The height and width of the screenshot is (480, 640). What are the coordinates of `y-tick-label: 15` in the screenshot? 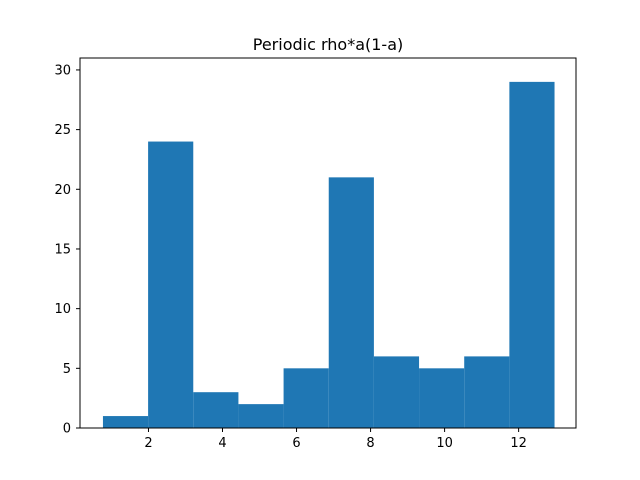 It's located at (62, 249).